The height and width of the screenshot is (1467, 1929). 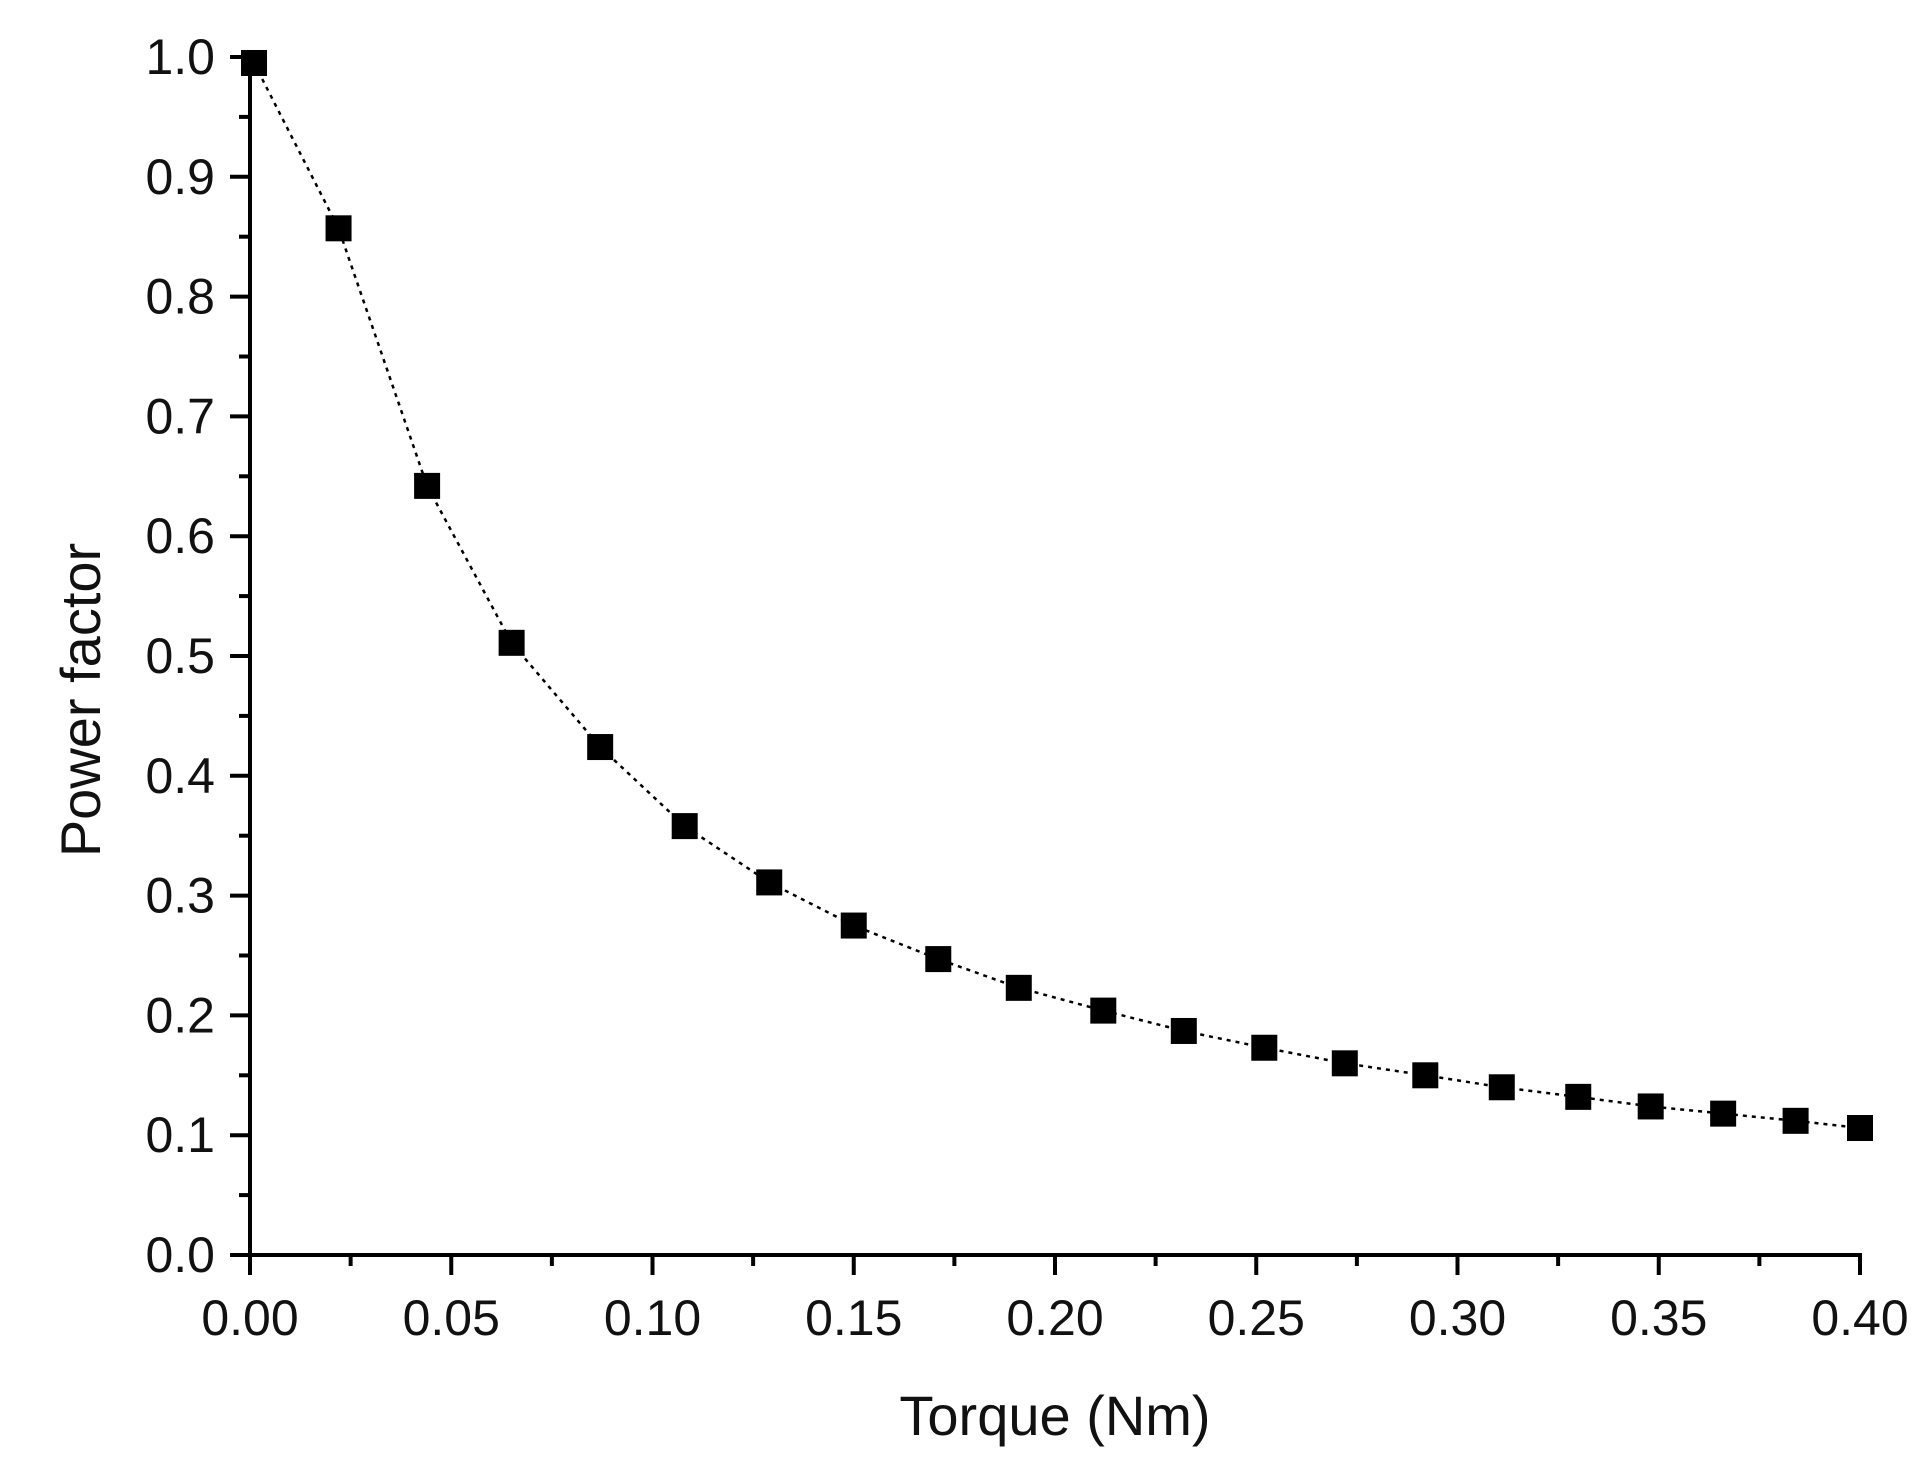 What do you see at coordinates (1256, 1318) in the screenshot?
I see `x-tick-label: 0.25` at bounding box center [1256, 1318].